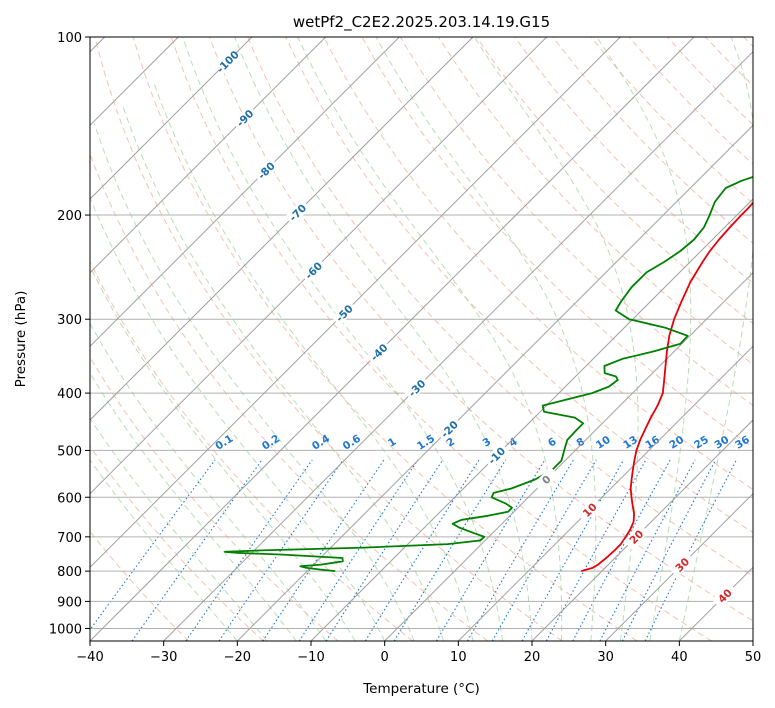 The image size is (775, 708). What do you see at coordinates (65, 629) in the screenshot?
I see `y-tick-label: 1000` at bounding box center [65, 629].